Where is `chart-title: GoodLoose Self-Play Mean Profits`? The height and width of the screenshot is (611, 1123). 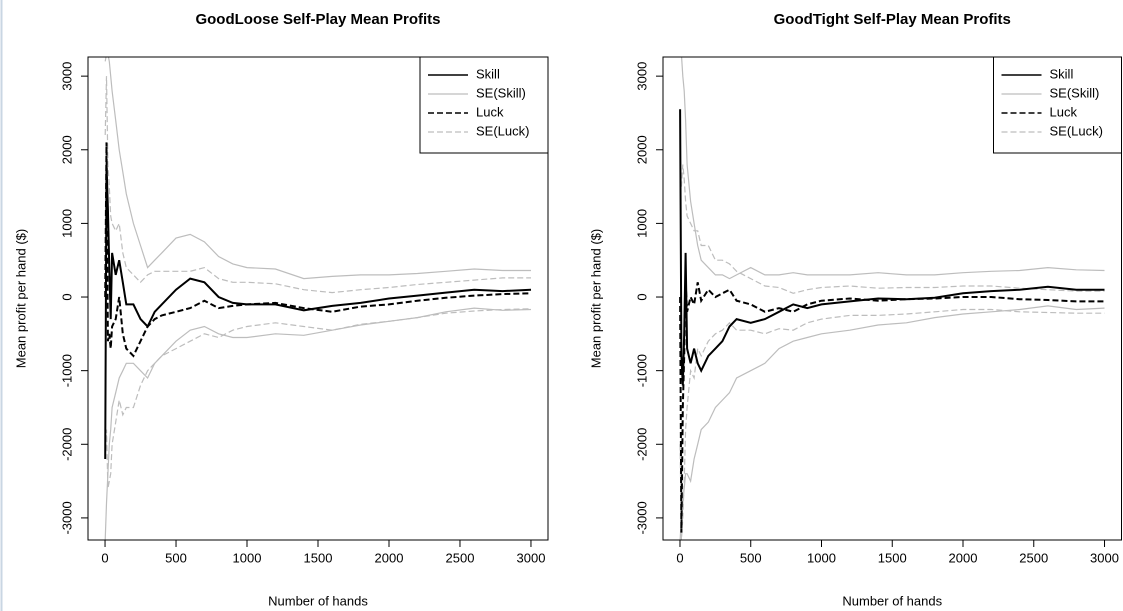
chart-title: GoodLoose Self-Play Mean Profits is located at coordinates (317, 19).